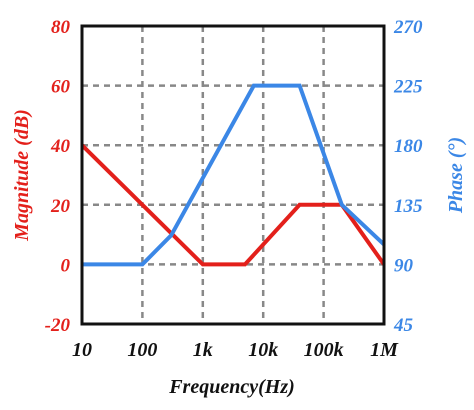 The width and height of the screenshot is (474, 410). I want to click on x-axis-label: Frequency(Hz), so click(231, 387).